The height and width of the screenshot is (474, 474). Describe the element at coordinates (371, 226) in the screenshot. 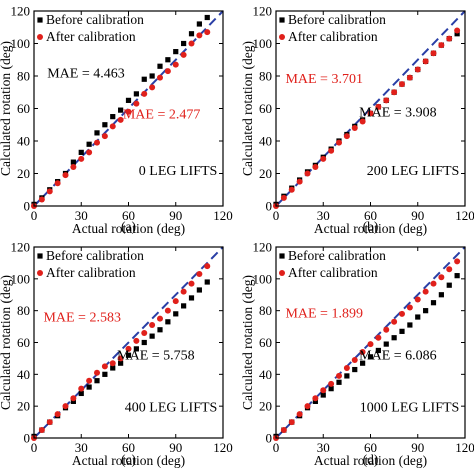

I see `panel-caption: (b)` at that location.